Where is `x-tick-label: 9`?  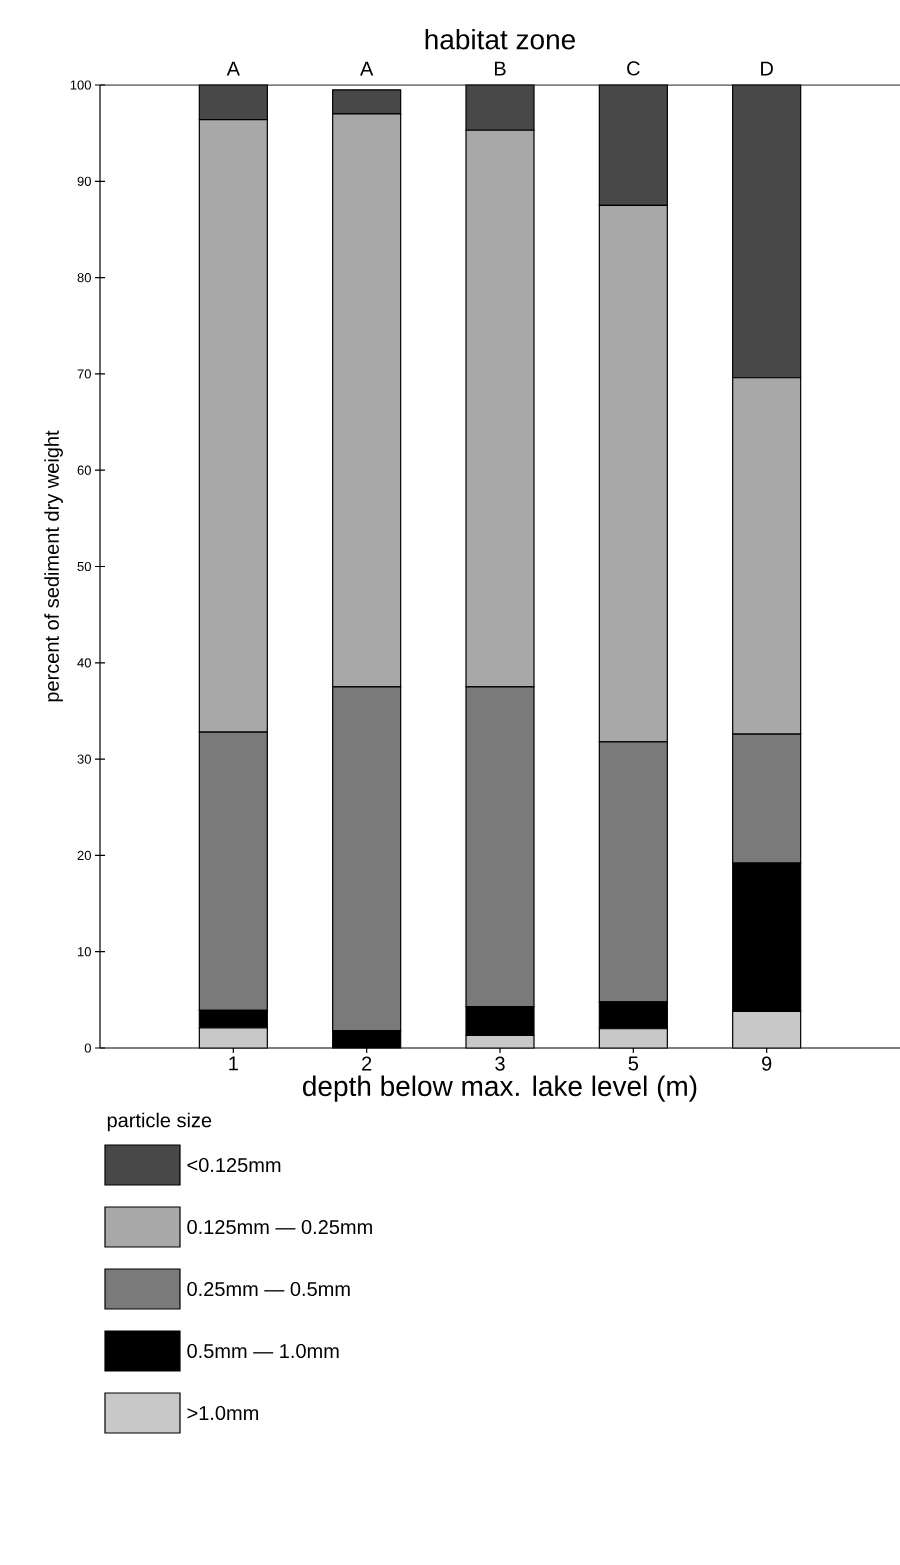 x-tick-label: 9 is located at coordinates (767, 1063).